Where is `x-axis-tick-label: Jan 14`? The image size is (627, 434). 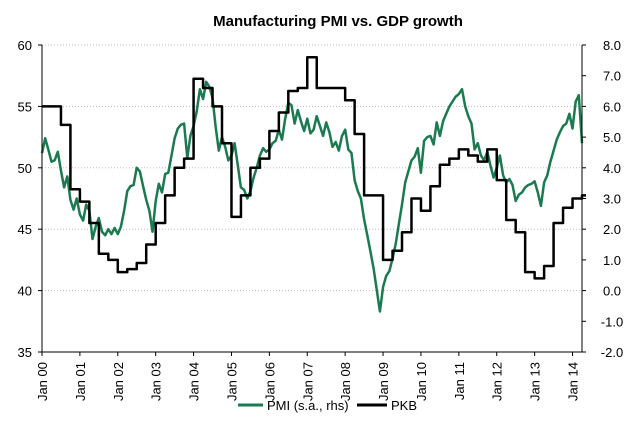 x-axis-tick-label: Jan 14 is located at coordinates (573, 381).